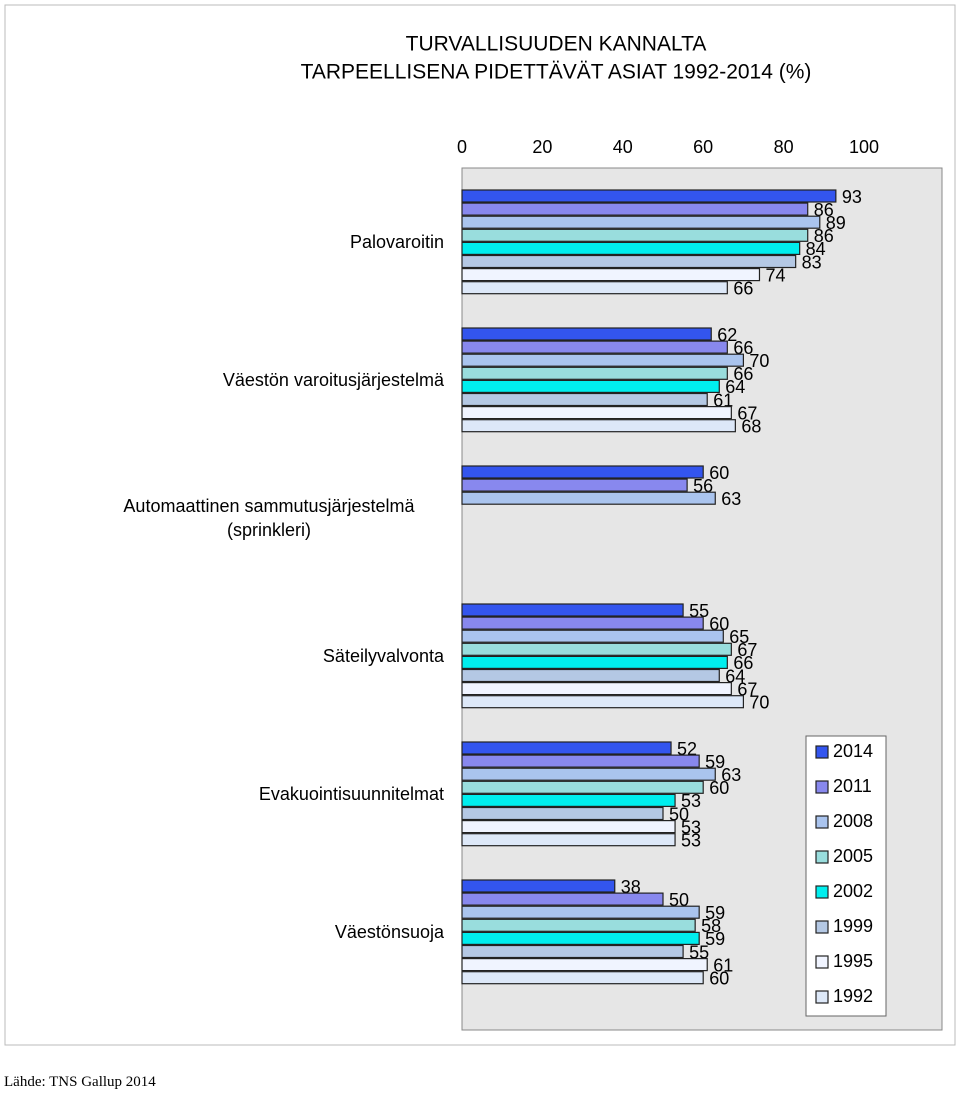  What do you see at coordinates (383, 656) in the screenshot?
I see `category-label: Säteilyvalvonta` at bounding box center [383, 656].